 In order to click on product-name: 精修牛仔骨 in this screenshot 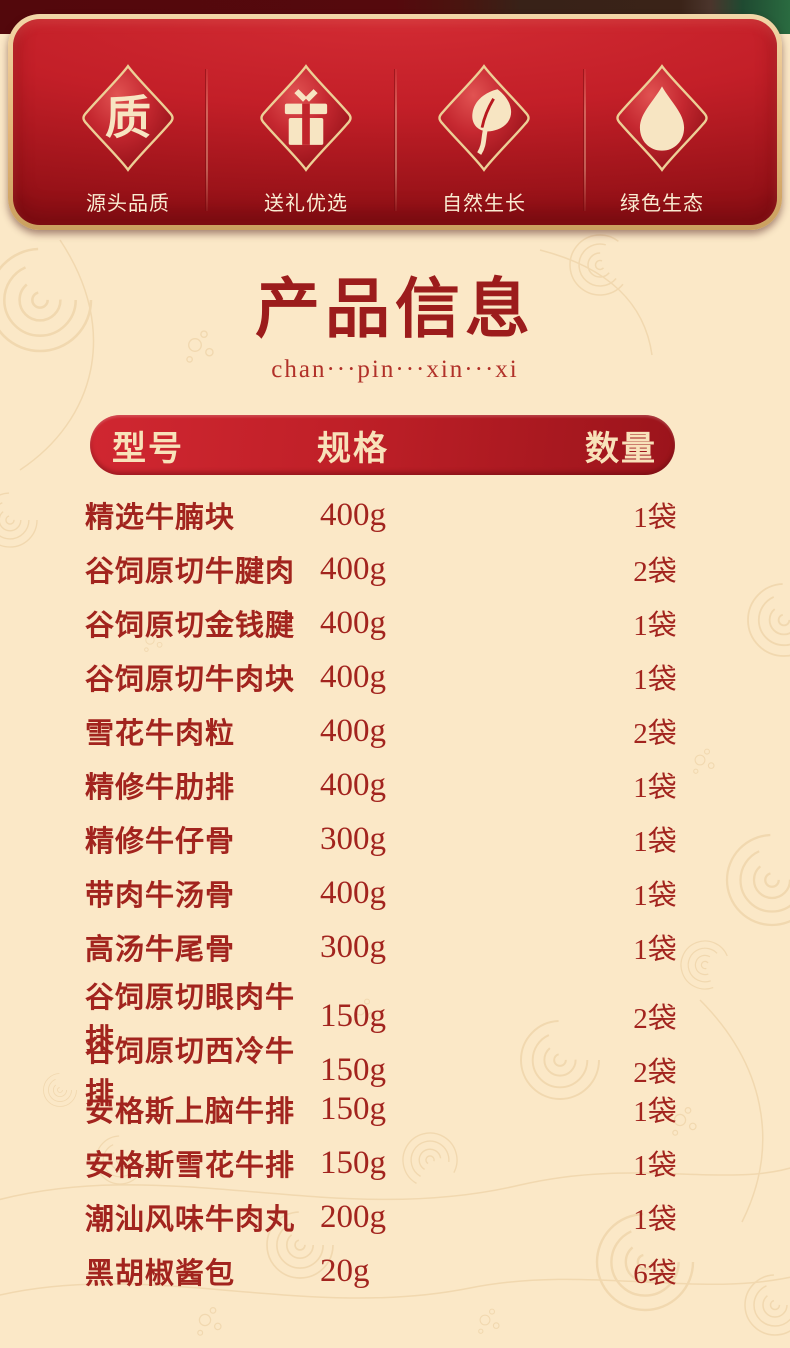, I will do `click(160, 842)`.